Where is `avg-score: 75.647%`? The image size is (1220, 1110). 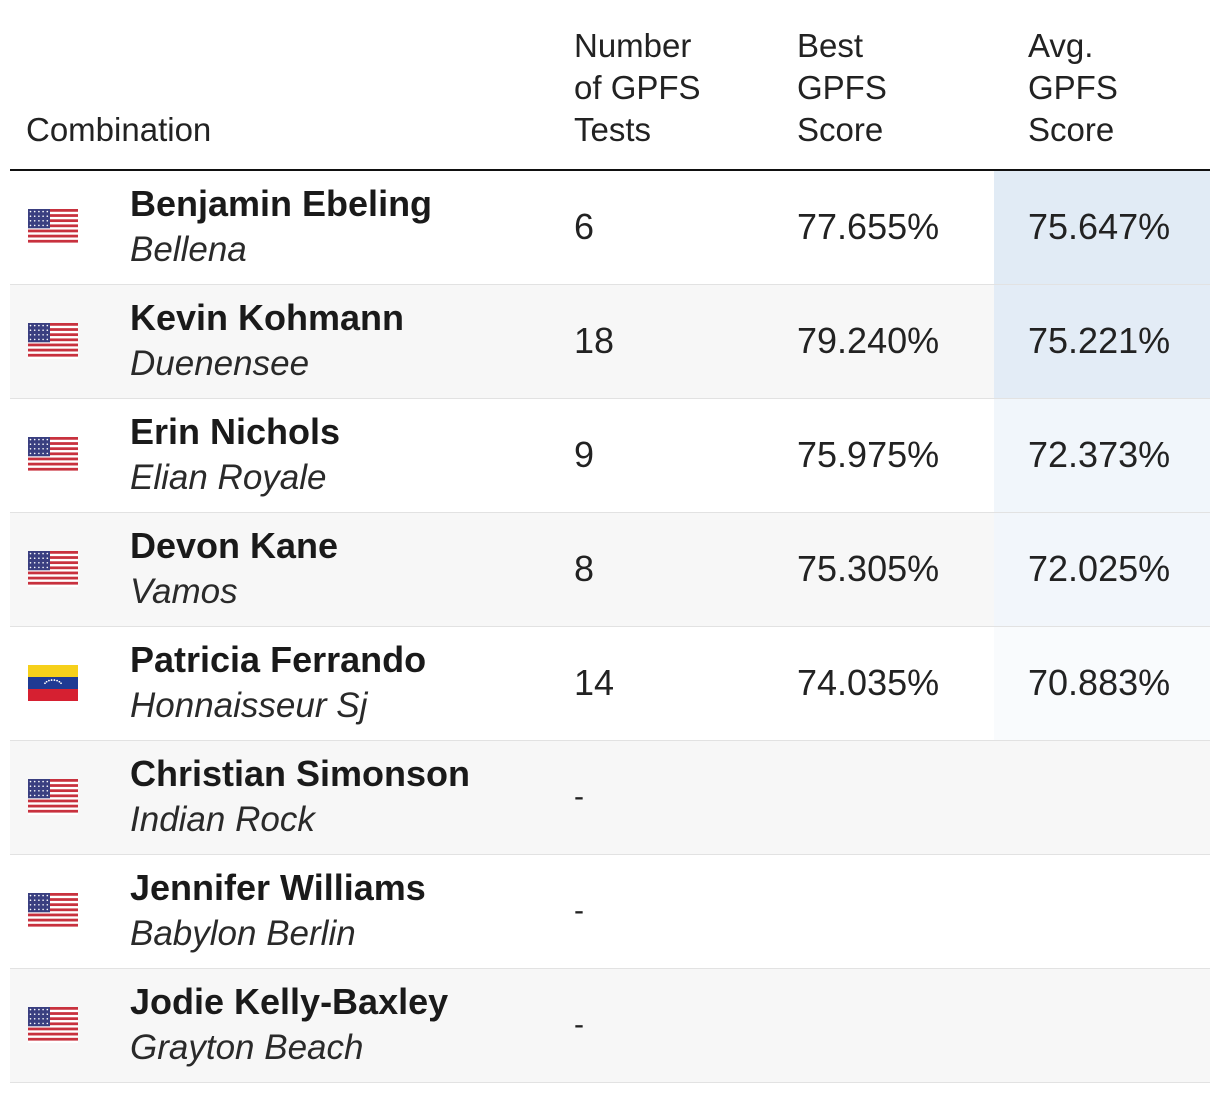
avg-score: 75.647% is located at coordinates (1102, 227).